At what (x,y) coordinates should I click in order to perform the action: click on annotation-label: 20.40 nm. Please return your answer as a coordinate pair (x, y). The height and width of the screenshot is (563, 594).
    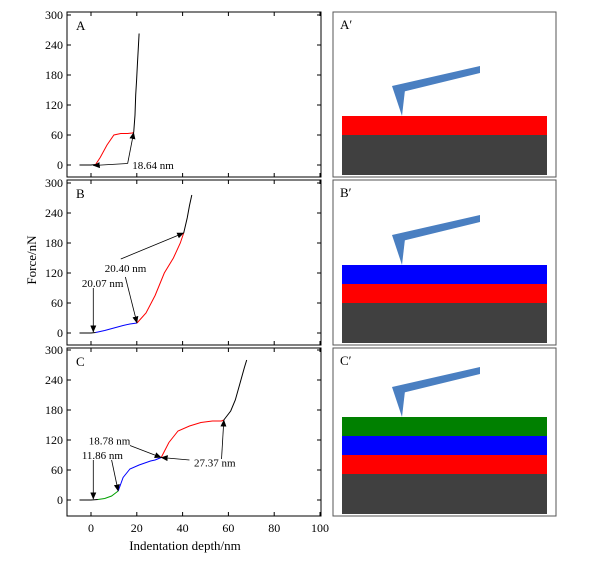
    Looking at the image, I should click on (126, 269).